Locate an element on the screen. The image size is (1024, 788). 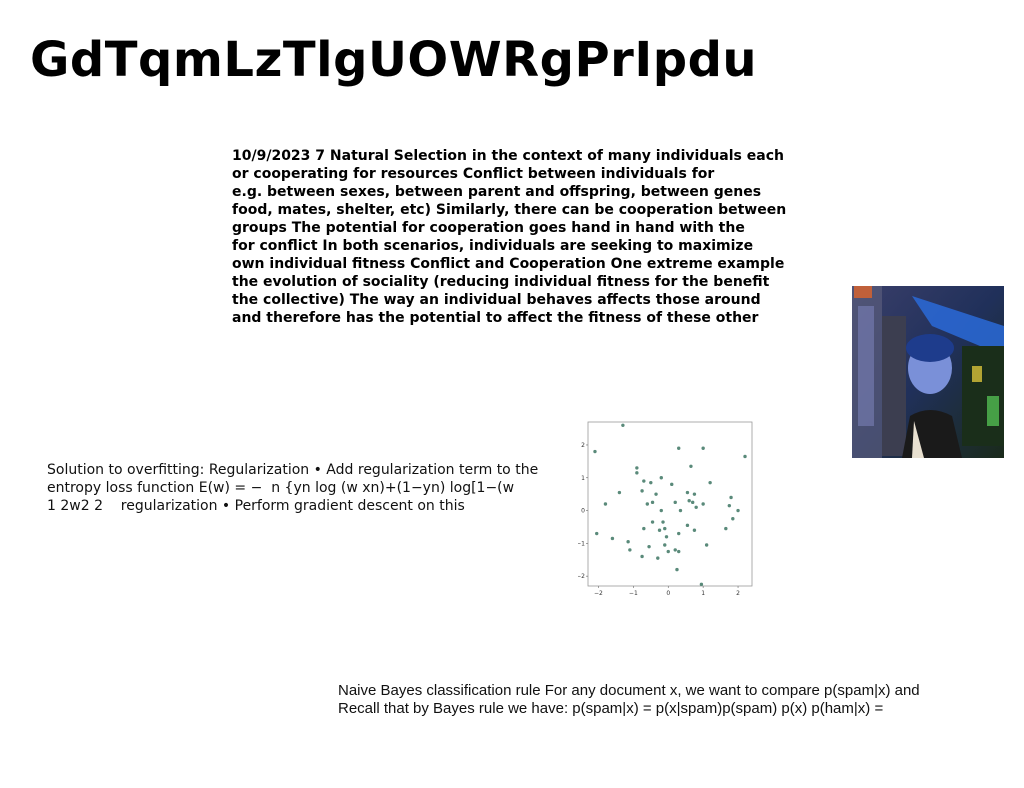
person-photo-image is located at coordinates (928, 372).